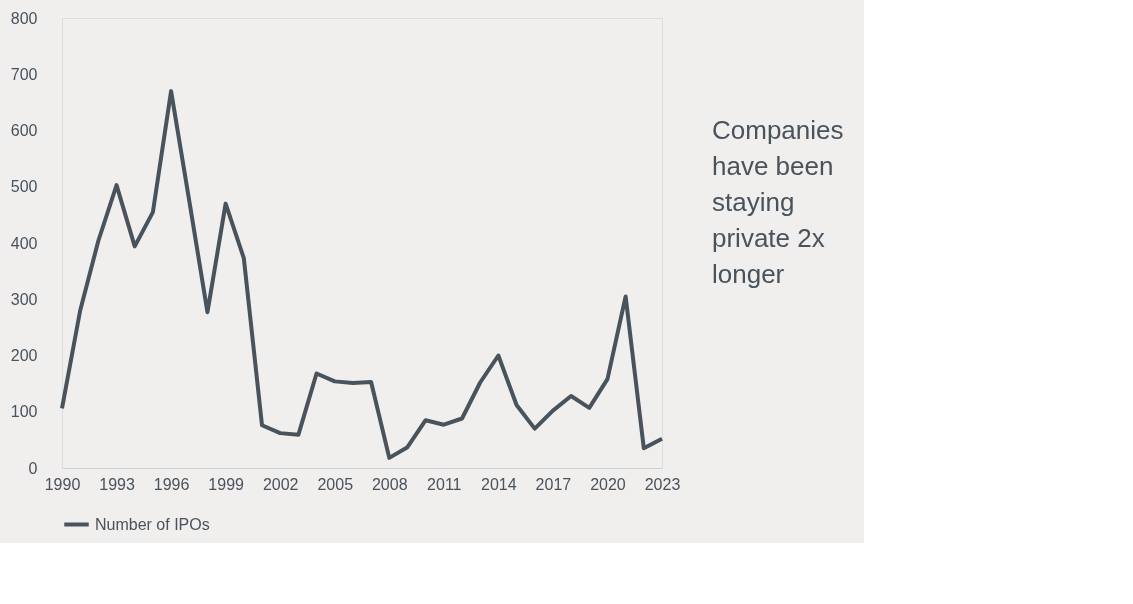  Describe the element at coordinates (24, 187) in the screenshot. I see `y-tick-label: 500` at that location.